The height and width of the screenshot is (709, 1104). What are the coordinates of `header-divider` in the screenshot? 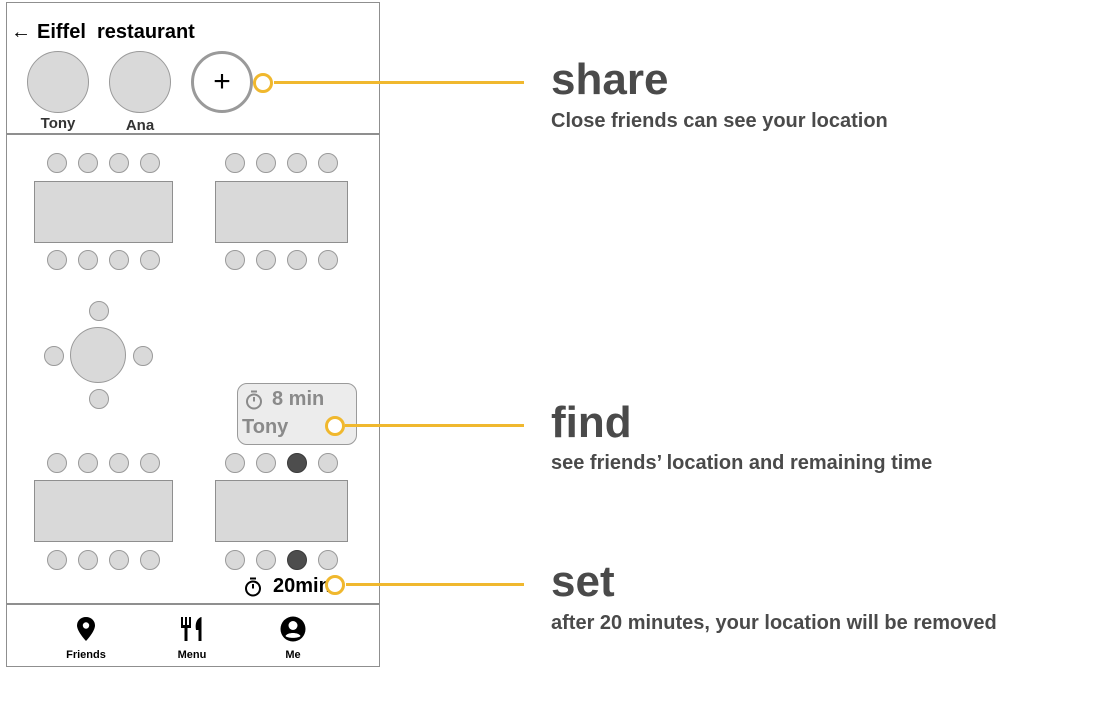 It's located at (193, 134).